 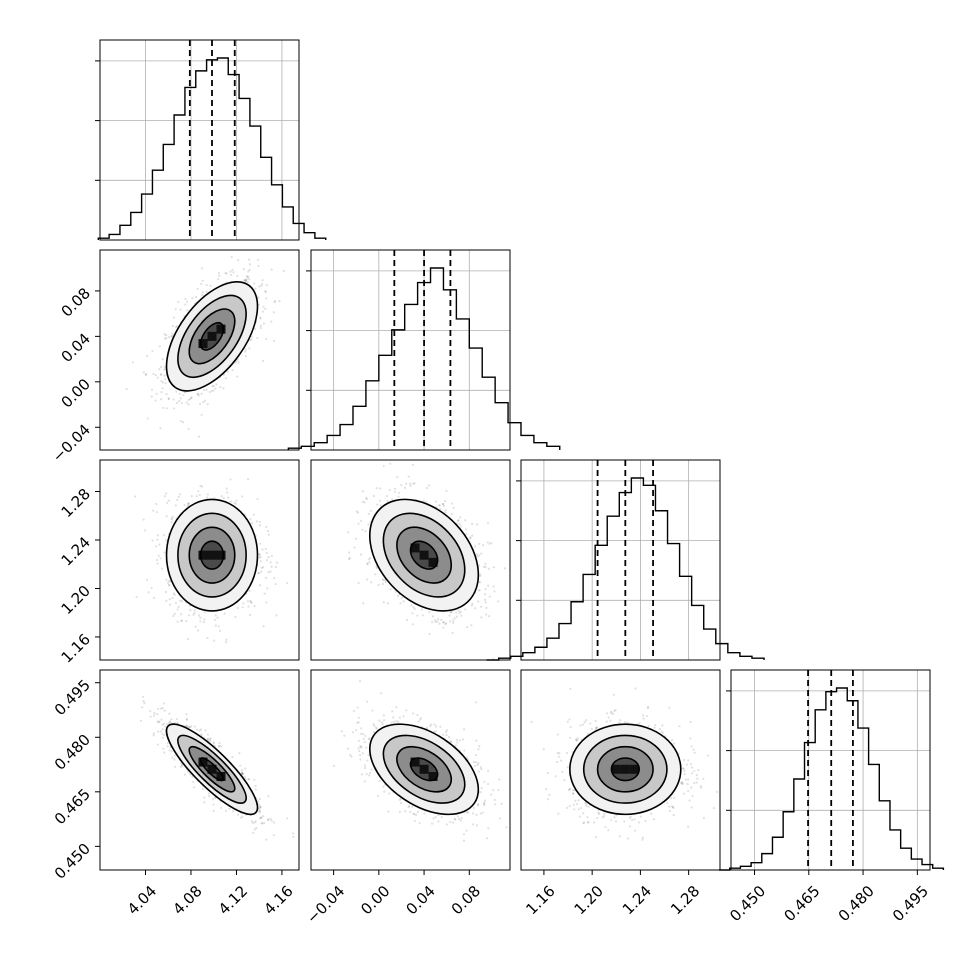 What do you see at coordinates (832, 770) in the screenshot?
I see `histogram-panel-p3` at bounding box center [832, 770].